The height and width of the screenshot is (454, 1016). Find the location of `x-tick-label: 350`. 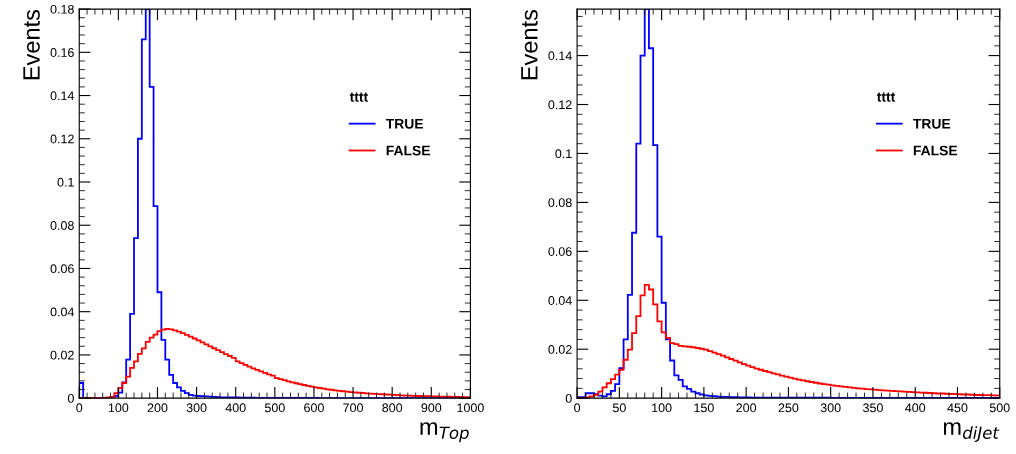

x-tick-label: 350 is located at coordinates (873, 408).